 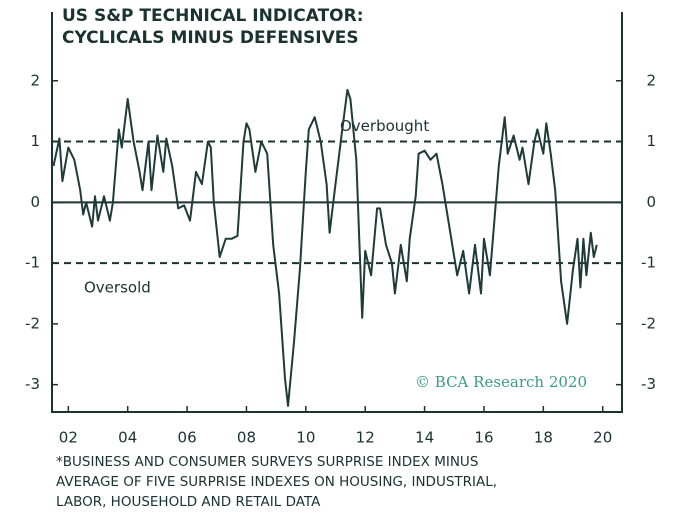 What do you see at coordinates (543, 438) in the screenshot?
I see `x-tick-label: 18` at bounding box center [543, 438].